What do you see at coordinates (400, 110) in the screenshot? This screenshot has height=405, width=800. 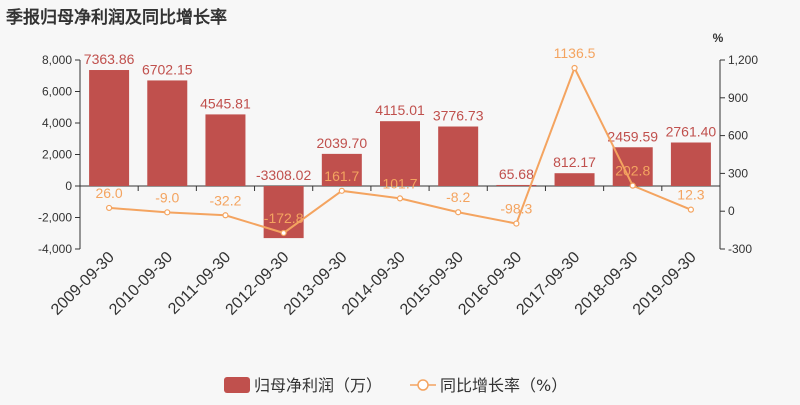 I see `bar-data-label: 4115.01` at bounding box center [400, 110].